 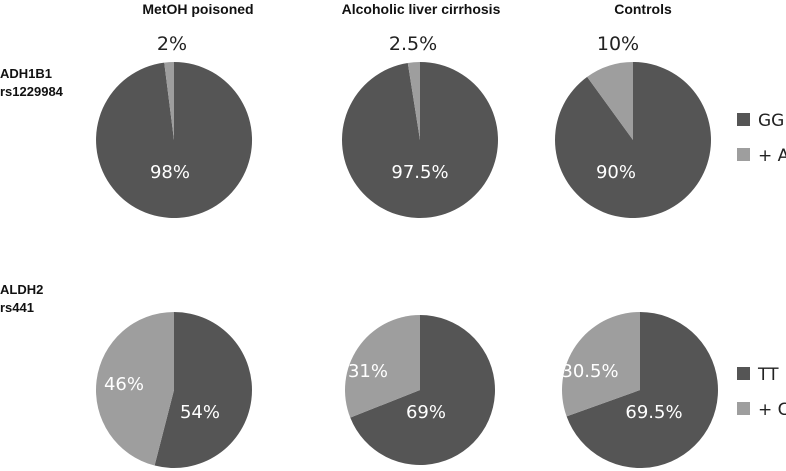 I want to click on pie-value-label: 30.5%, so click(x=589, y=371).